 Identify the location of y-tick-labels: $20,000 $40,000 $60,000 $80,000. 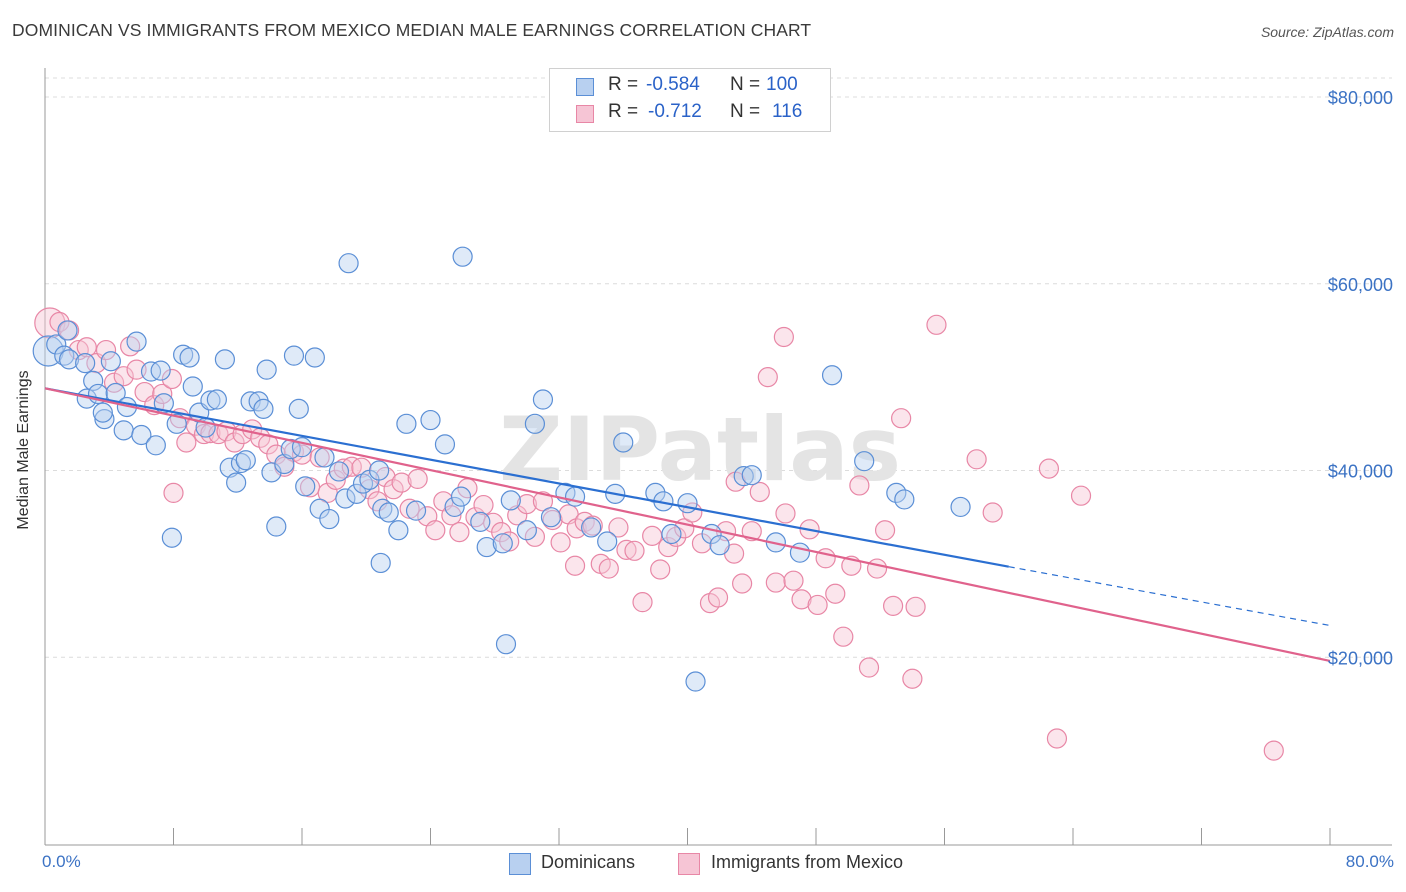
(1360, 378).